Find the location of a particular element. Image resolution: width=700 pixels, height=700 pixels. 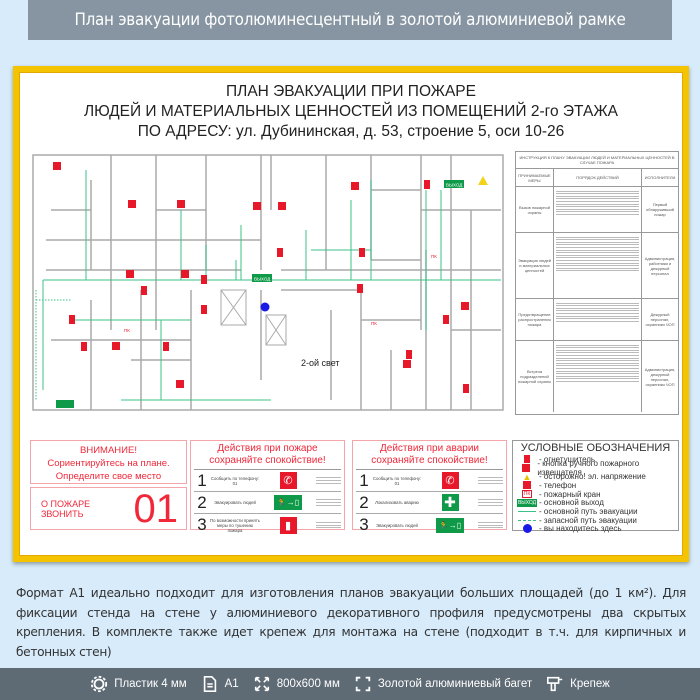

feature-fasteners: Крепеж is located at coordinates (578, 684).